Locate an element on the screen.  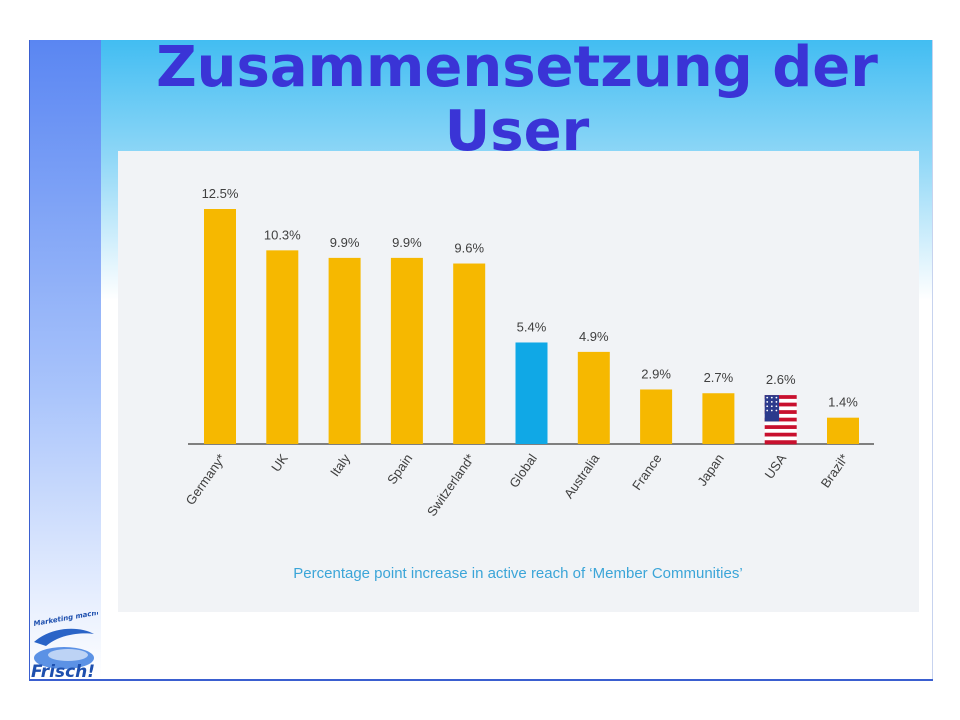
bar-usa-flag is located at coordinates (780, 420).